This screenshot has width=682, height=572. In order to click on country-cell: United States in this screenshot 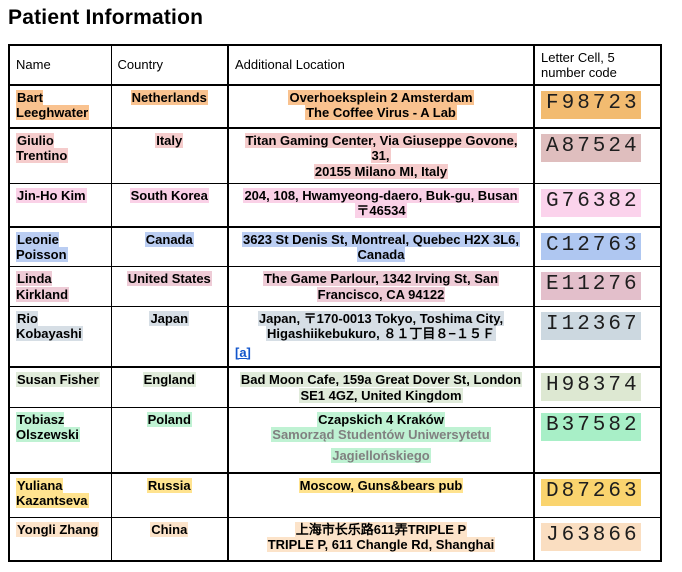, I will do `click(169, 286)`.